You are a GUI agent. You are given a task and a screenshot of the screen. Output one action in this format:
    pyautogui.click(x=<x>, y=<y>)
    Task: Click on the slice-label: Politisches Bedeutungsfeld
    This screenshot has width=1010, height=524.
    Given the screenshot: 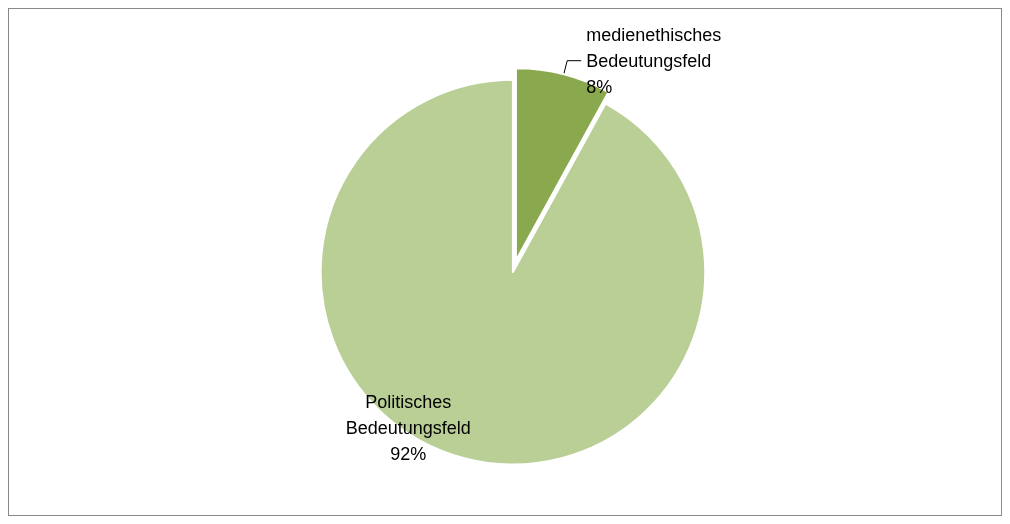 What is the action you would take?
    pyautogui.click(x=408, y=415)
    